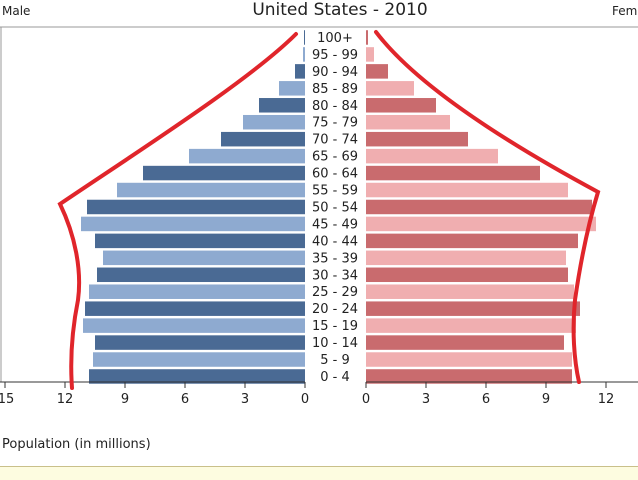 The image size is (638, 480). What do you see at coordinates (335, 157) in the screenshot?
I see `age-group-label-7: 65 - 69` at bounding box center [335, 157].